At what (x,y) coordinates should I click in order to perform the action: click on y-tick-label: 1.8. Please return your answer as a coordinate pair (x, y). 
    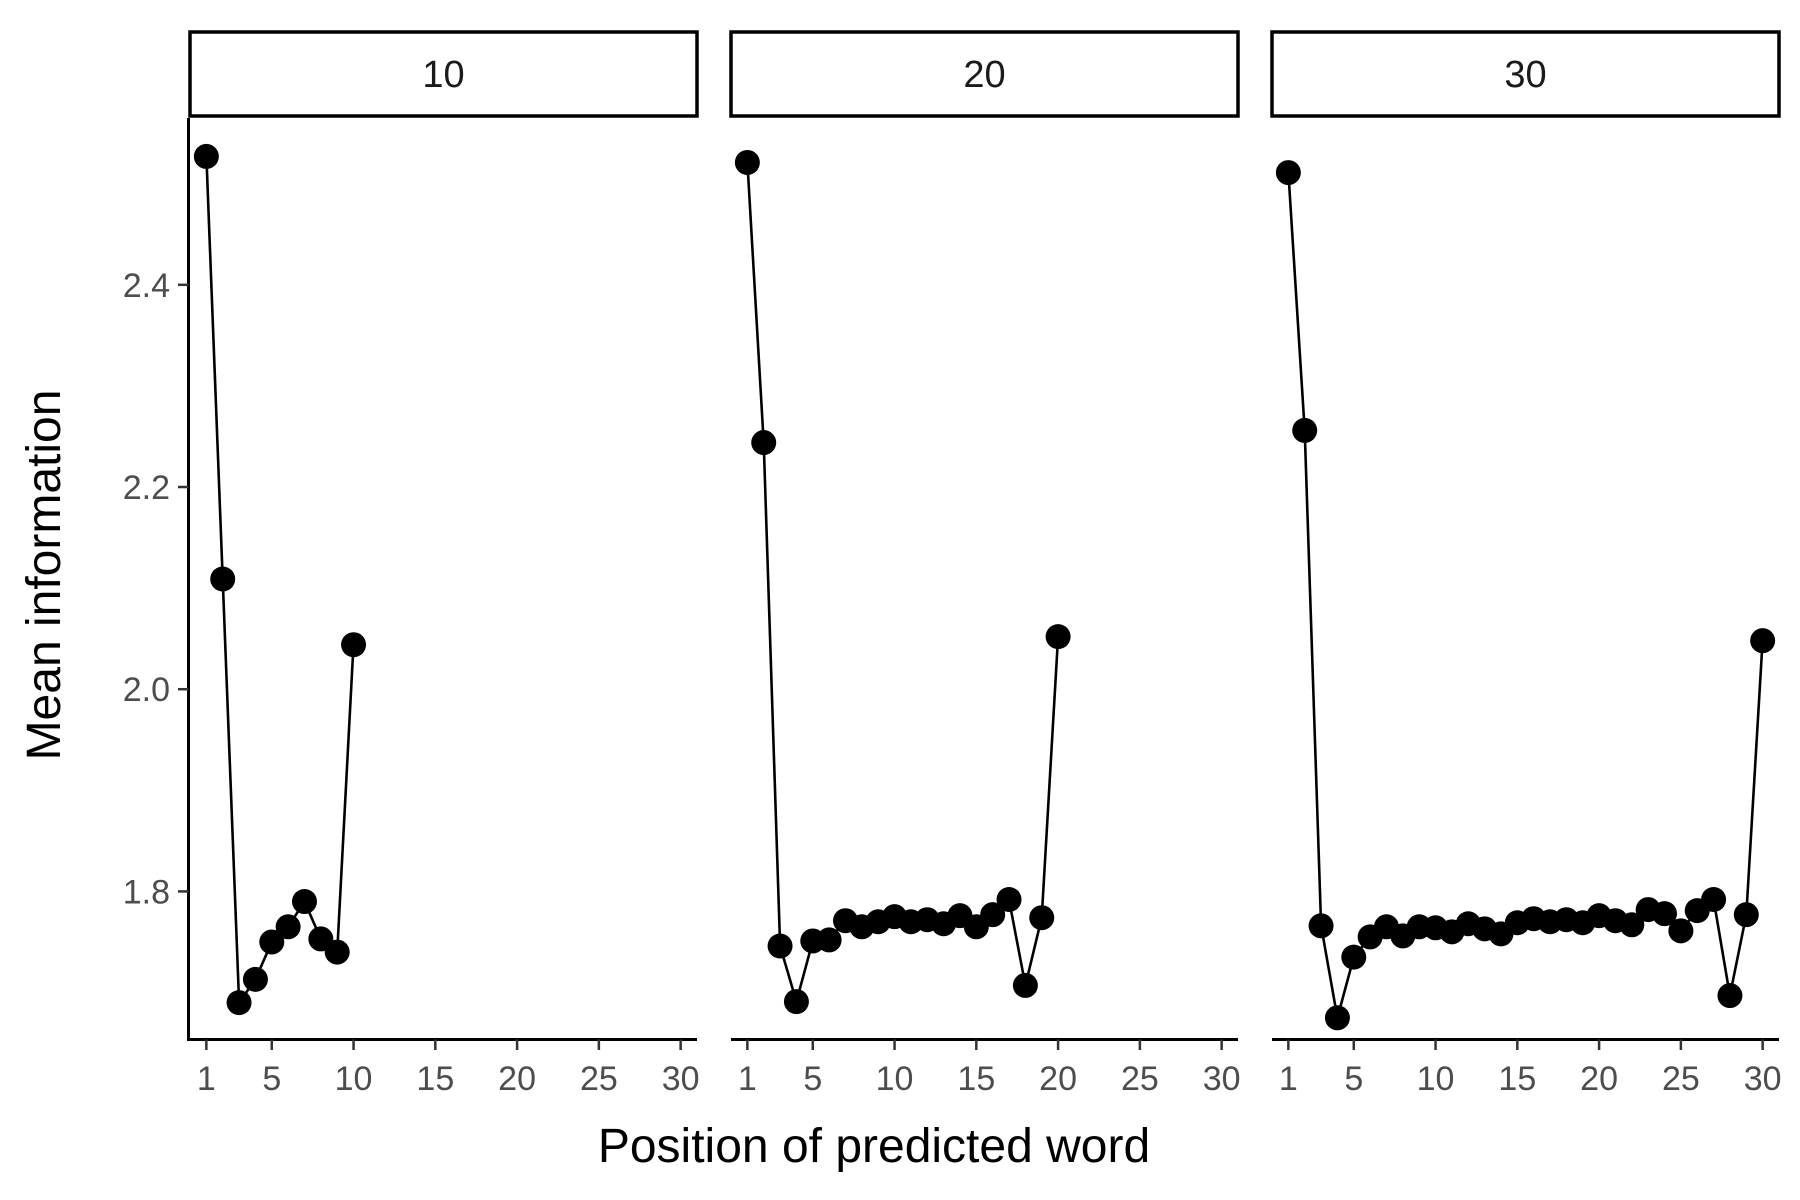
    Looking at the image, I should click on (146, 892).